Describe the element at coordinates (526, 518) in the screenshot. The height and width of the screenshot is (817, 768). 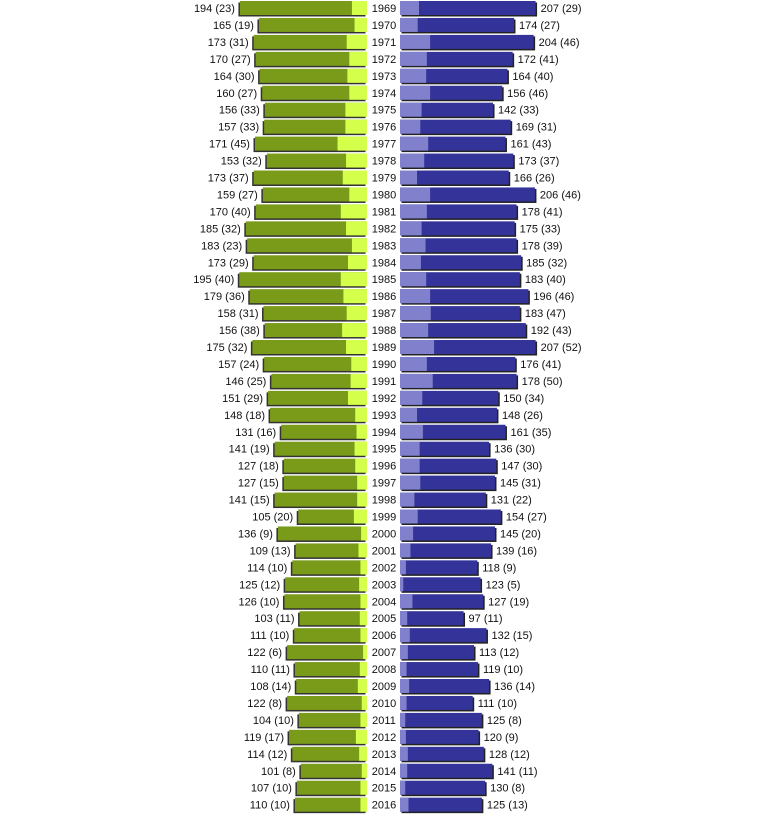
I see `right-value-label: 154 (27)` at that location.